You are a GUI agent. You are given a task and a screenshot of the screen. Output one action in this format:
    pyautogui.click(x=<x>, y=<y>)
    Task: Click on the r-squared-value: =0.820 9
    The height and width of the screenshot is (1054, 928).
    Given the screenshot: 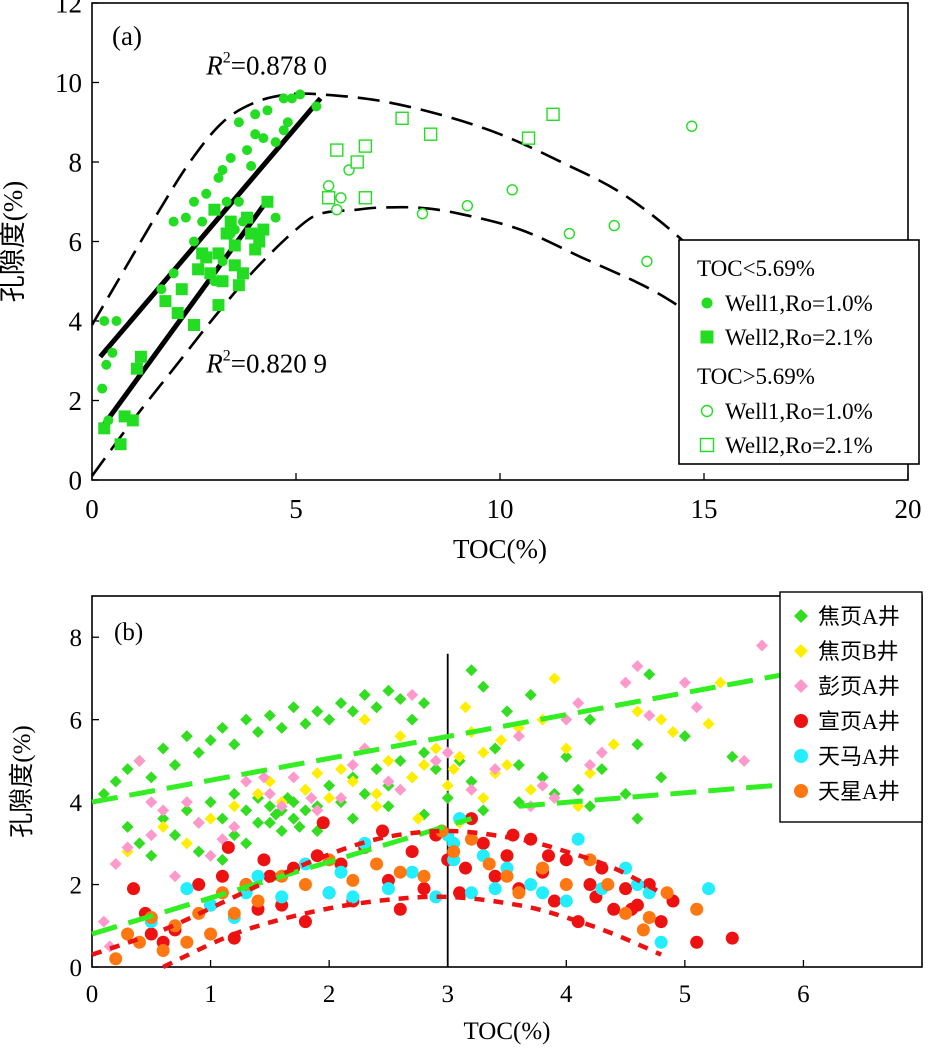 What is the action you would take?
    pyautogui.click(x=279, y=364)
    